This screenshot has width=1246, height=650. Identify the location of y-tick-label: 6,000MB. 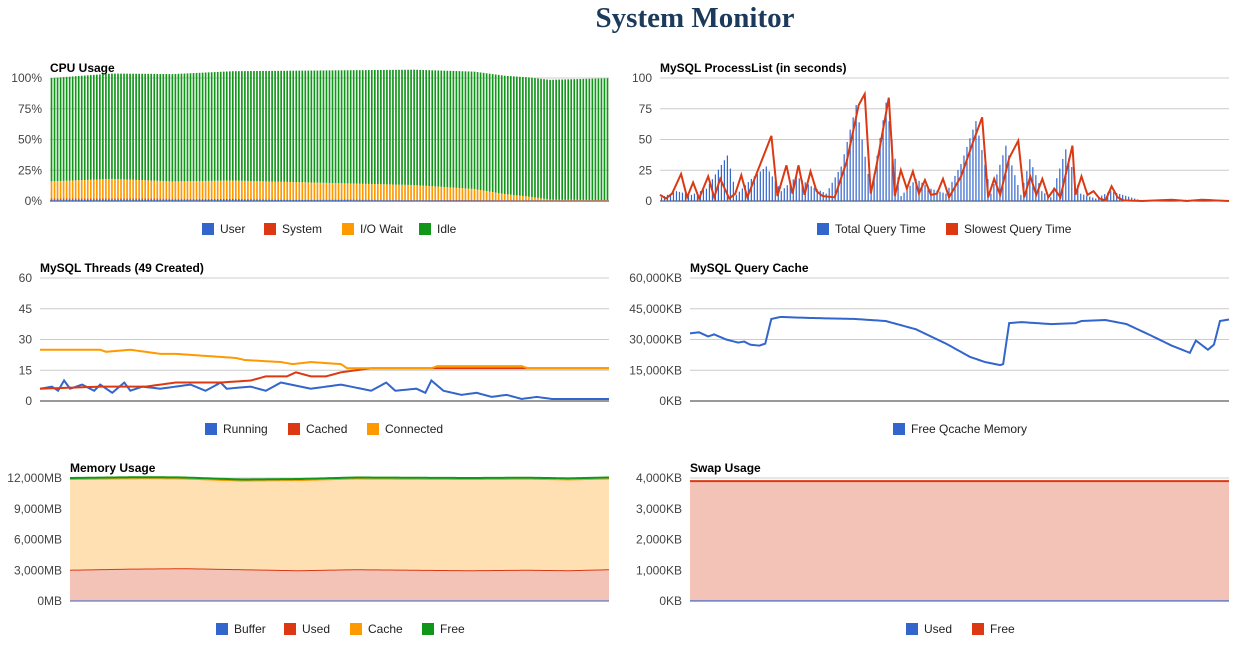
(38, 540).